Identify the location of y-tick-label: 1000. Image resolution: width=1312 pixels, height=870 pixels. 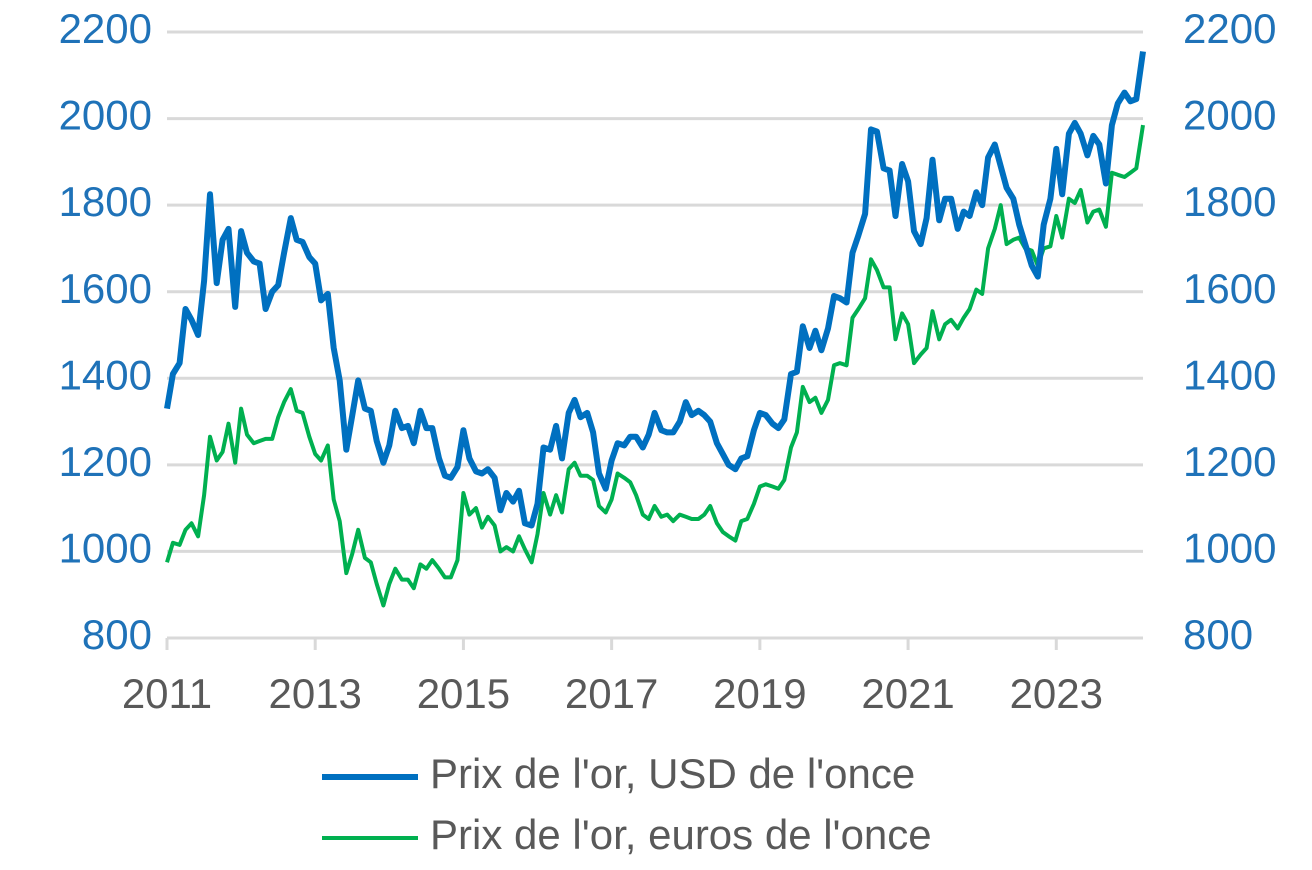
(105, 548).